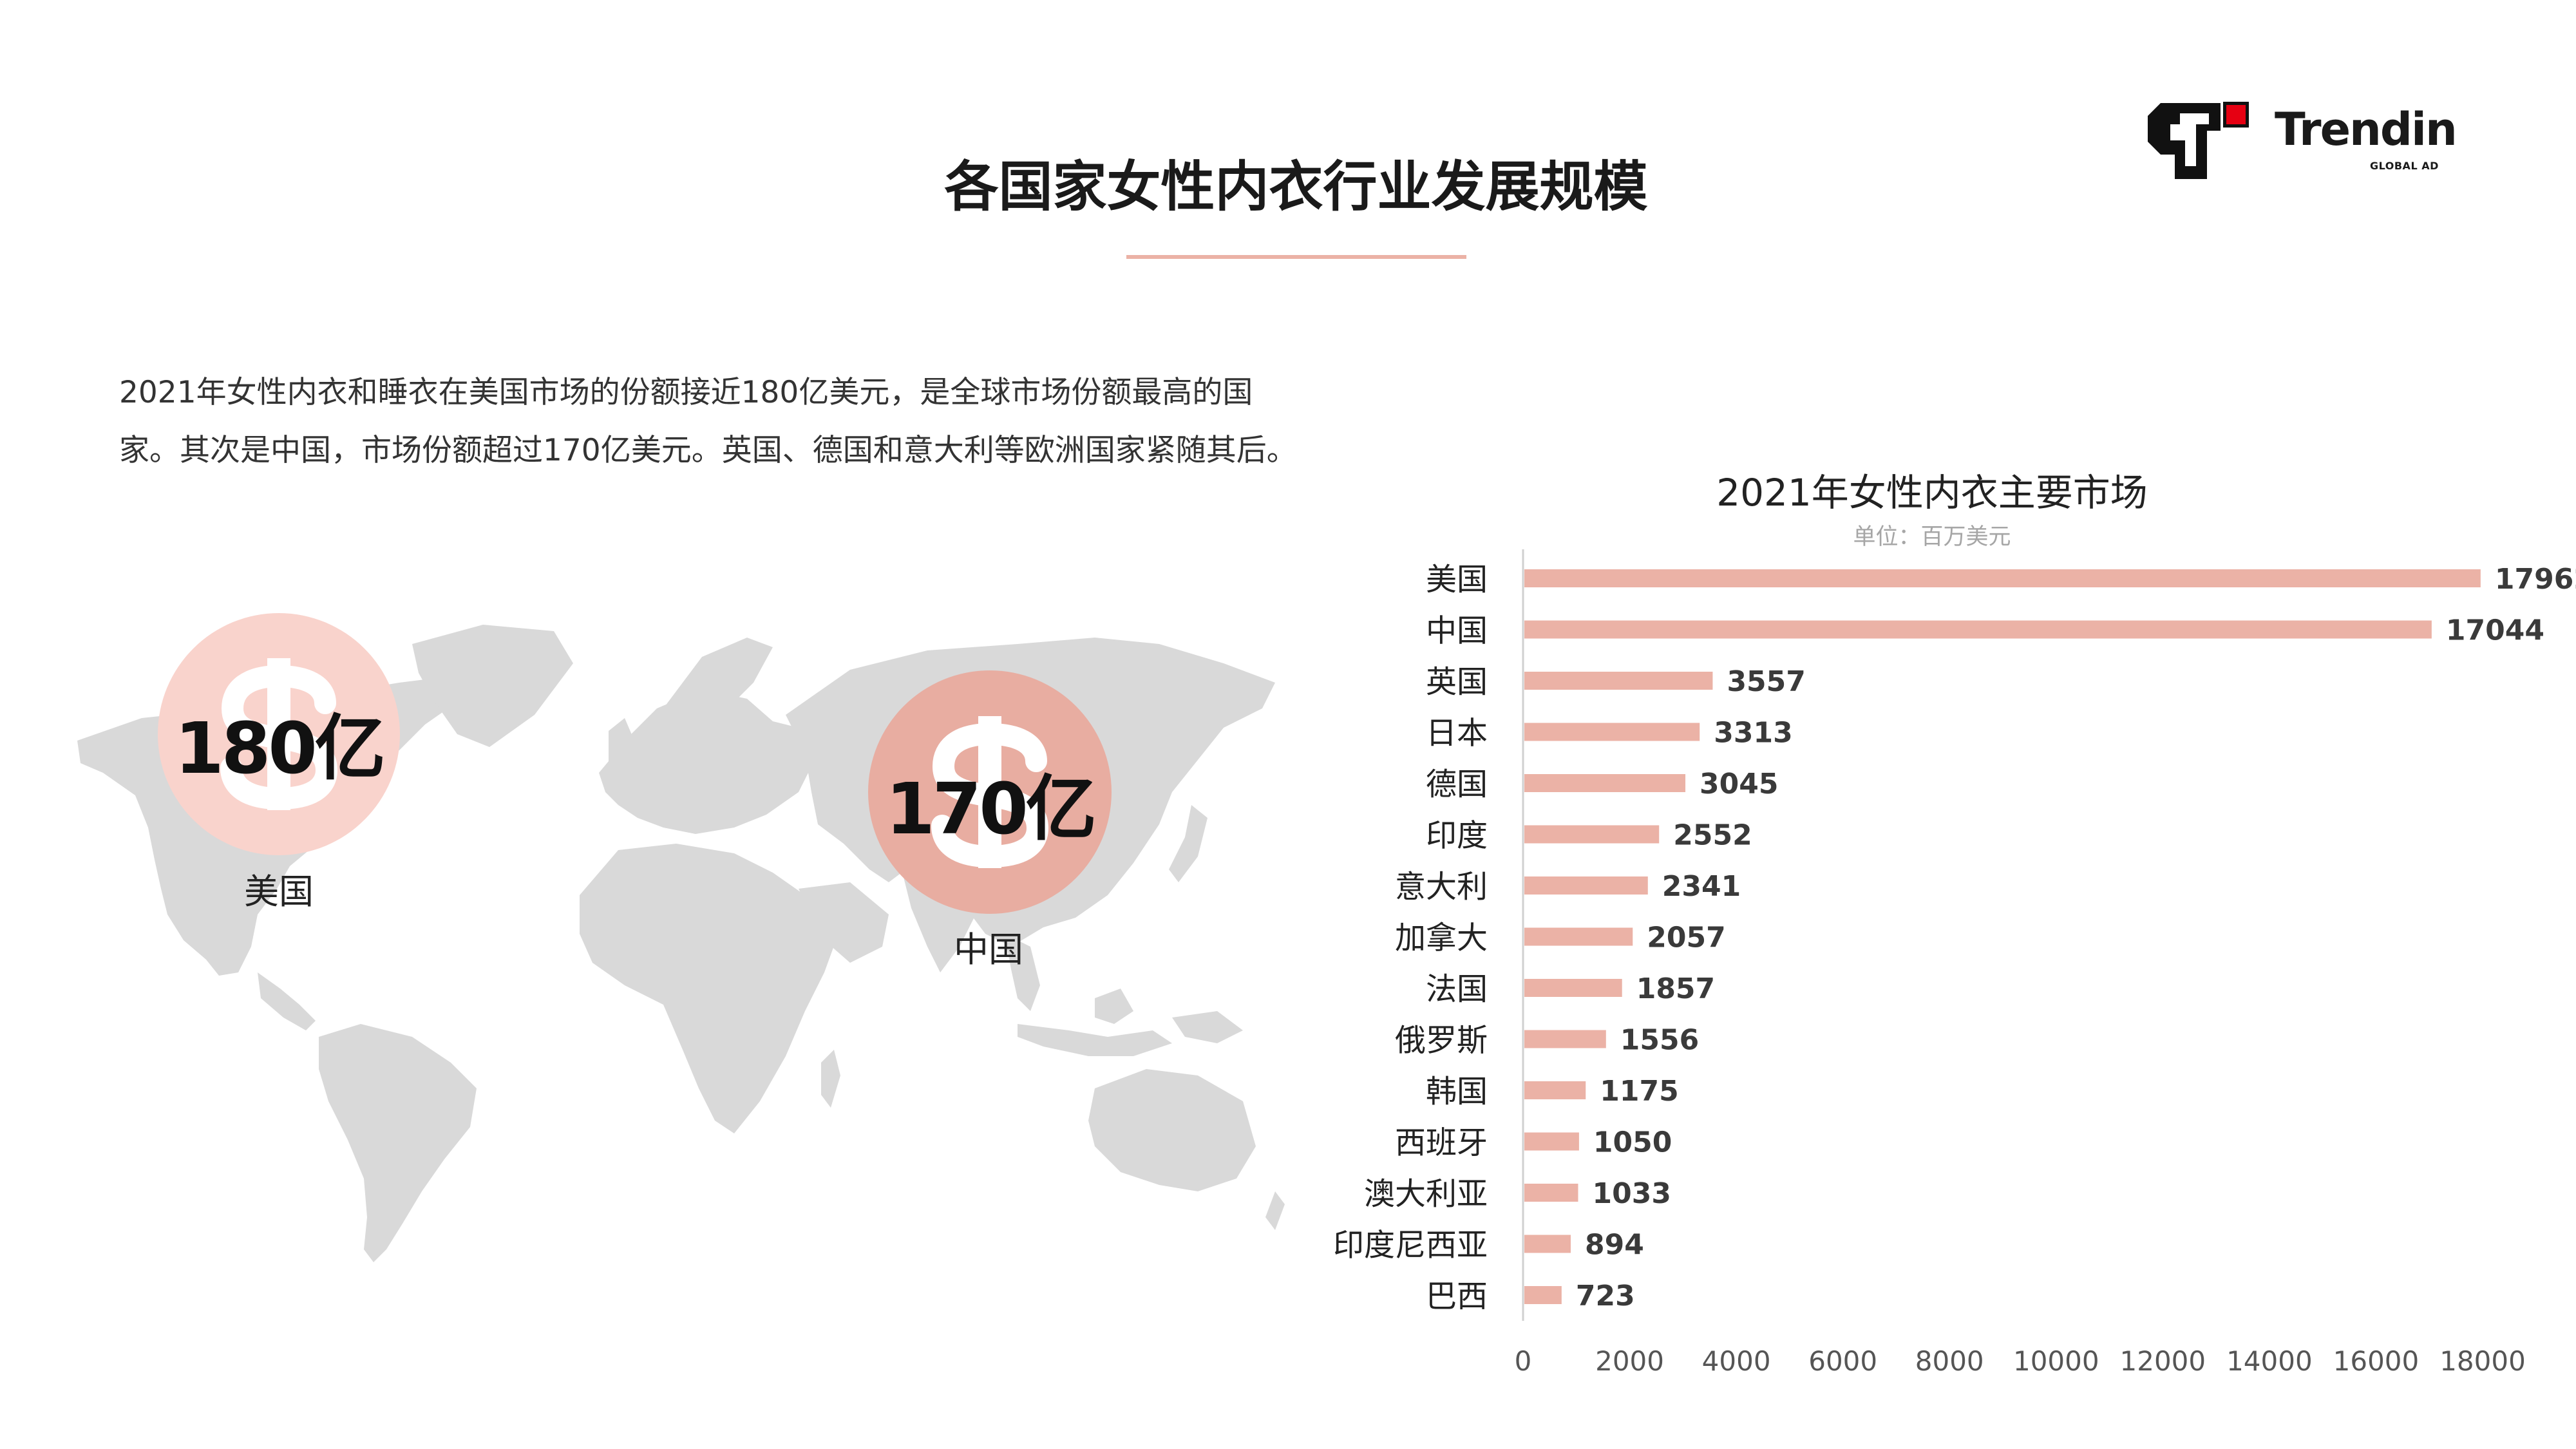  I want to click on us-value: 180亿, so click(280, 749).